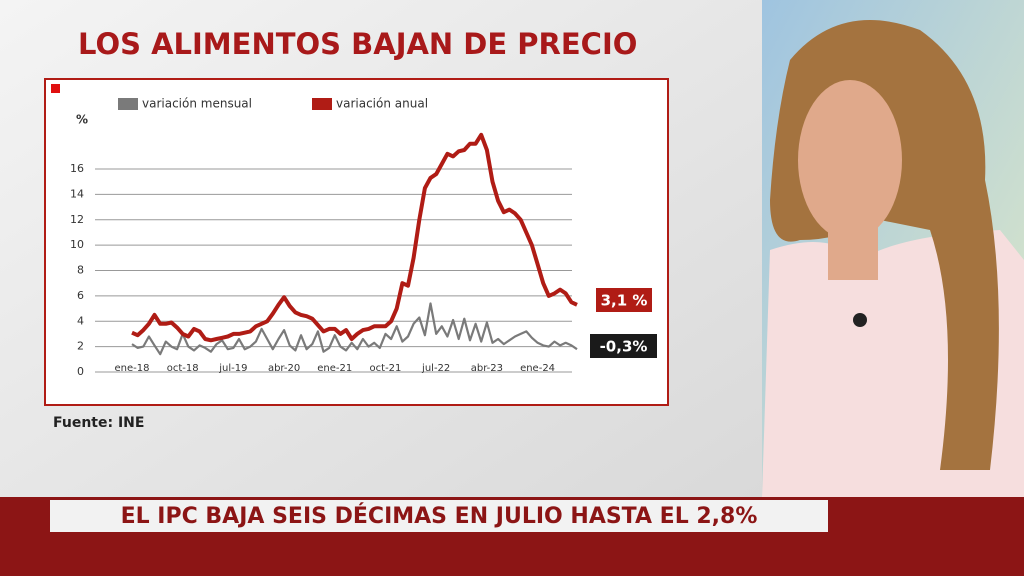 The image size is (1024, 576). What do you see at coordinates (382, 104) in the screenshot?
I see `legend-label: variación anual` at bounding box center [382, 104].